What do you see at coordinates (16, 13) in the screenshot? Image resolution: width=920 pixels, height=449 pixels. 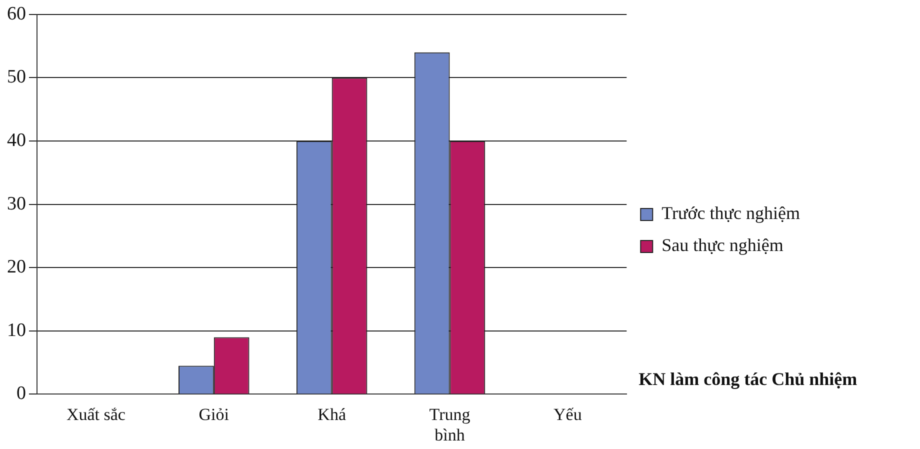 I see `y-tick-label: 60` at bounding box center [16, 13].